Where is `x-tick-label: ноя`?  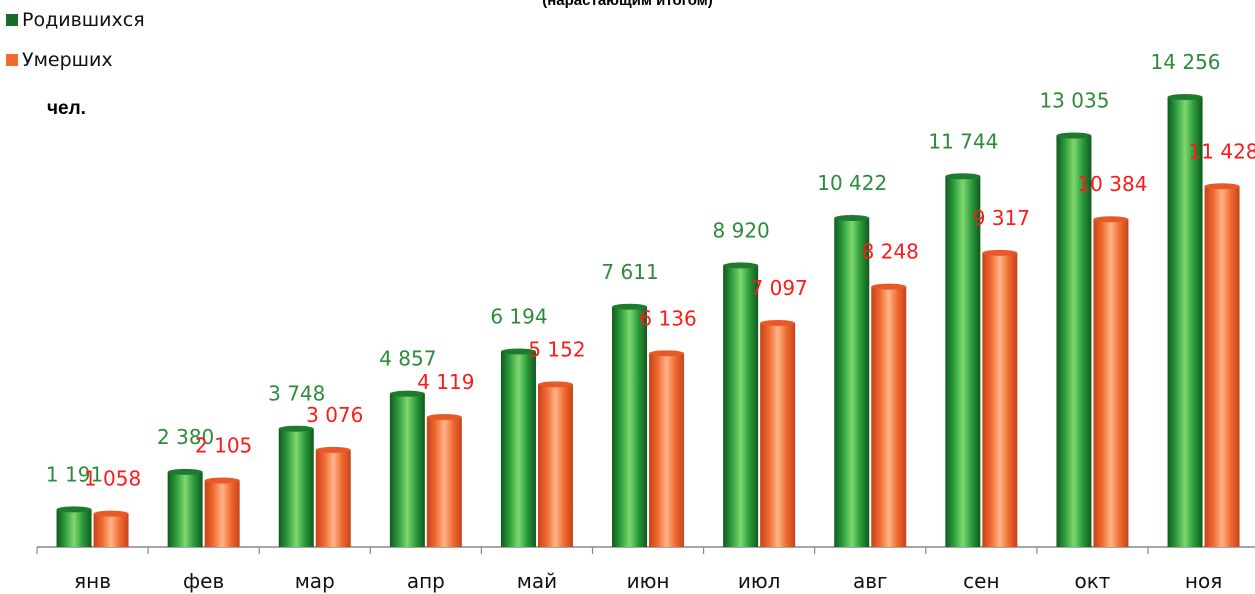
x-tick-label: ноя is located at coordinates (1203, 581).